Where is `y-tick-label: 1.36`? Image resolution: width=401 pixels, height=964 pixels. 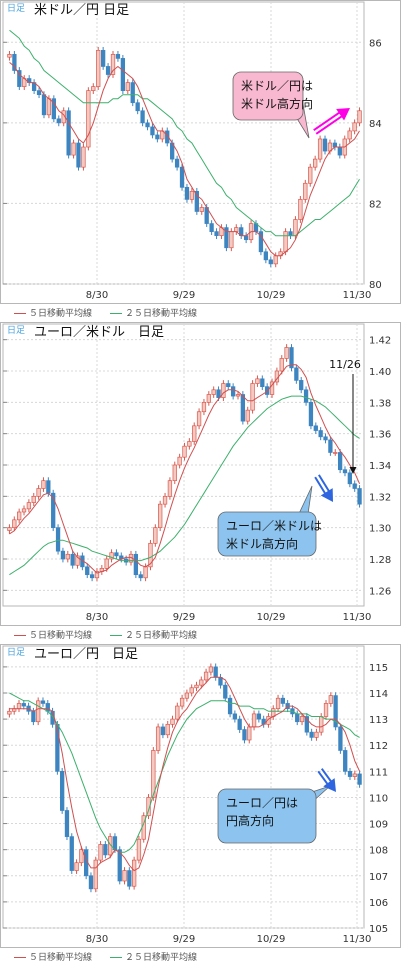 y-tick-label: 1.36 is located at coordinates (380, 435).